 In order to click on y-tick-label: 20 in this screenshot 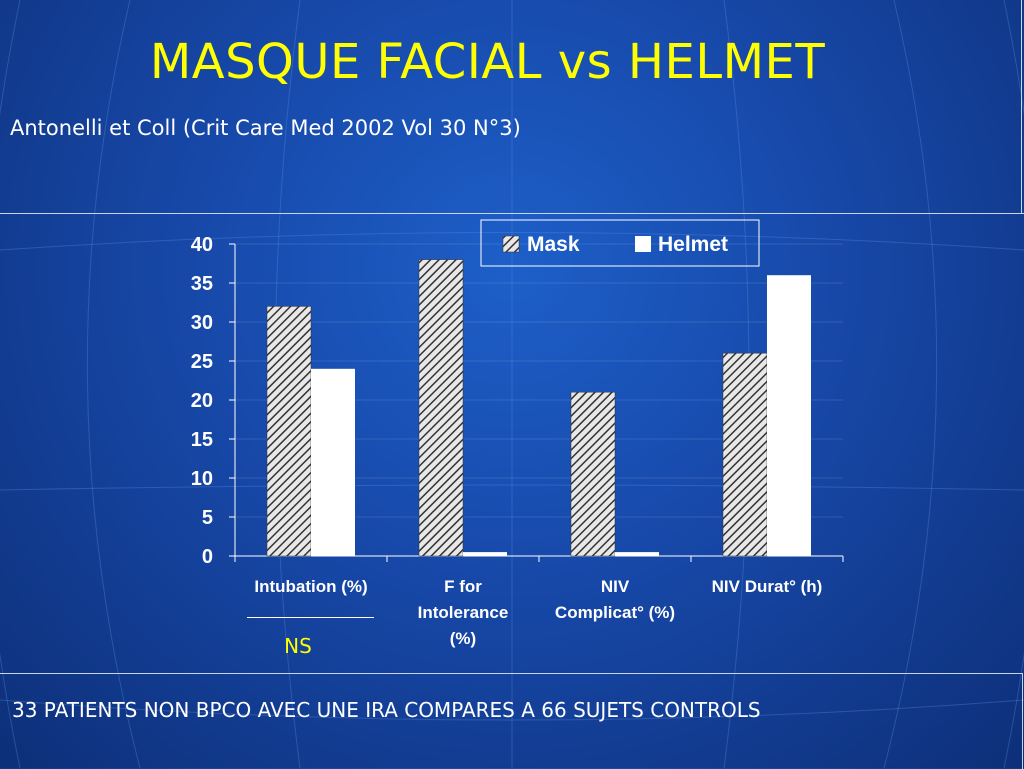, I will do `click(202, 401)`.